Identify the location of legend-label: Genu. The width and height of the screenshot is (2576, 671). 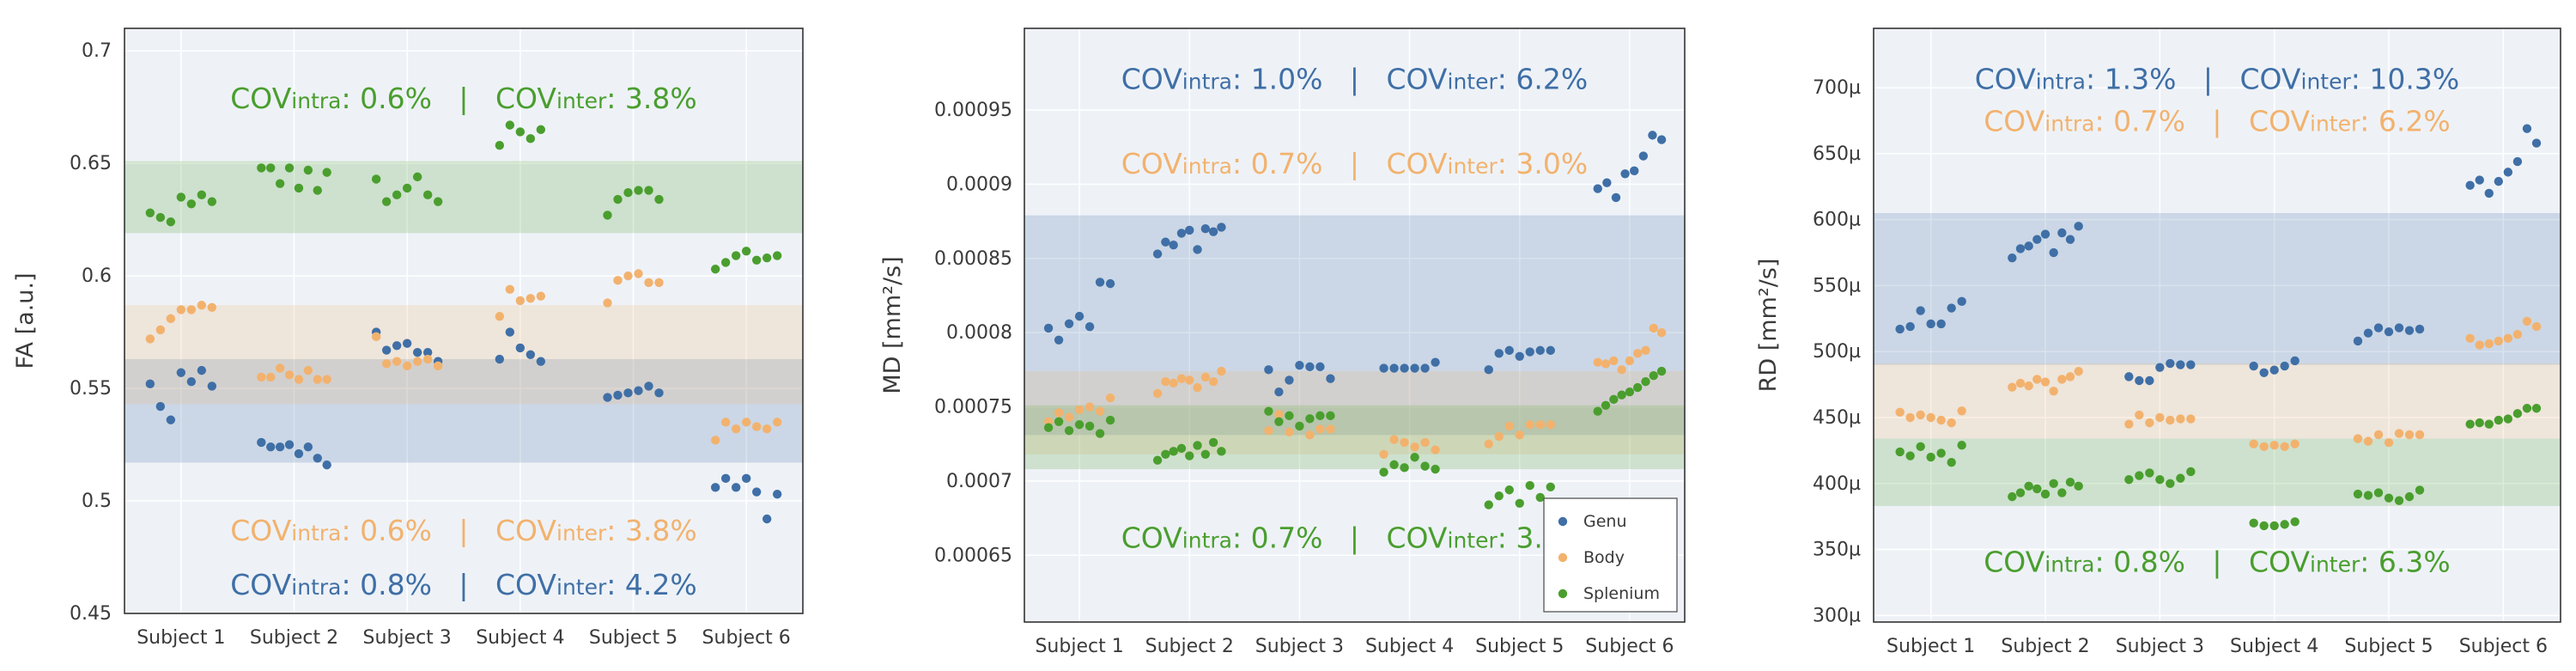
(1605, 521).